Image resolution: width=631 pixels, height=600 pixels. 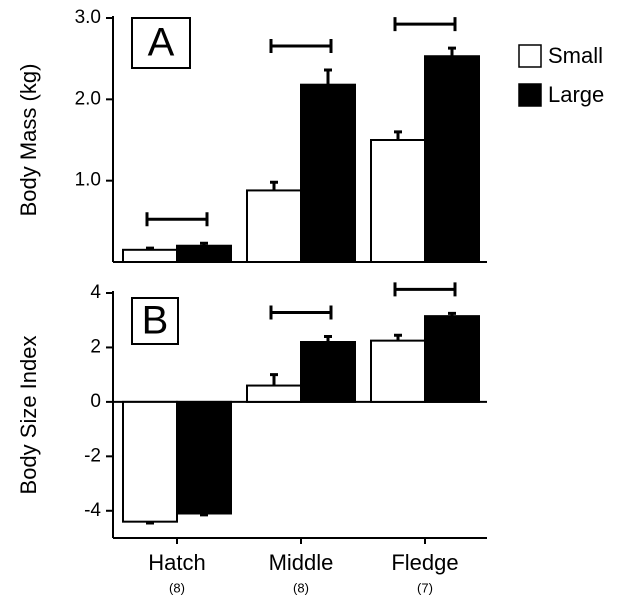 What do you see at coordinates (92, 510) in the screenshot?
I see `y-tick-label: -4` at bounding box center [92, 510].